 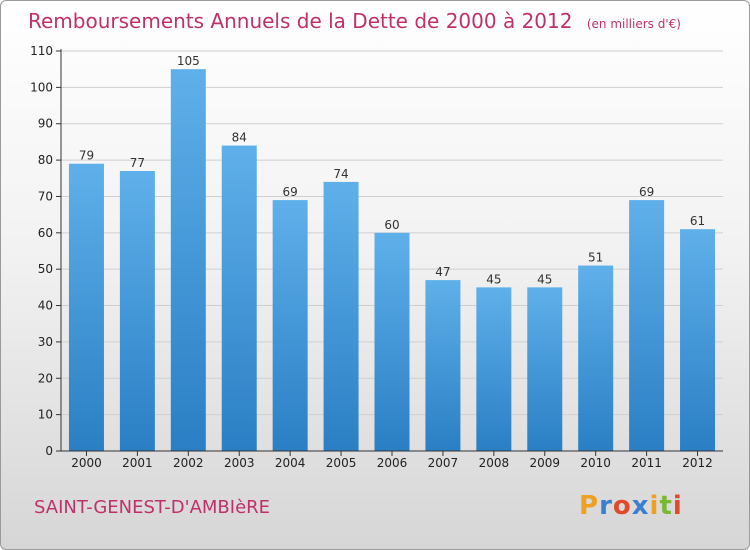 What do you see at coordinates (45, 196) in the screenshot?
I see `y-tick-label: 70` at bounding box center [45, 196].